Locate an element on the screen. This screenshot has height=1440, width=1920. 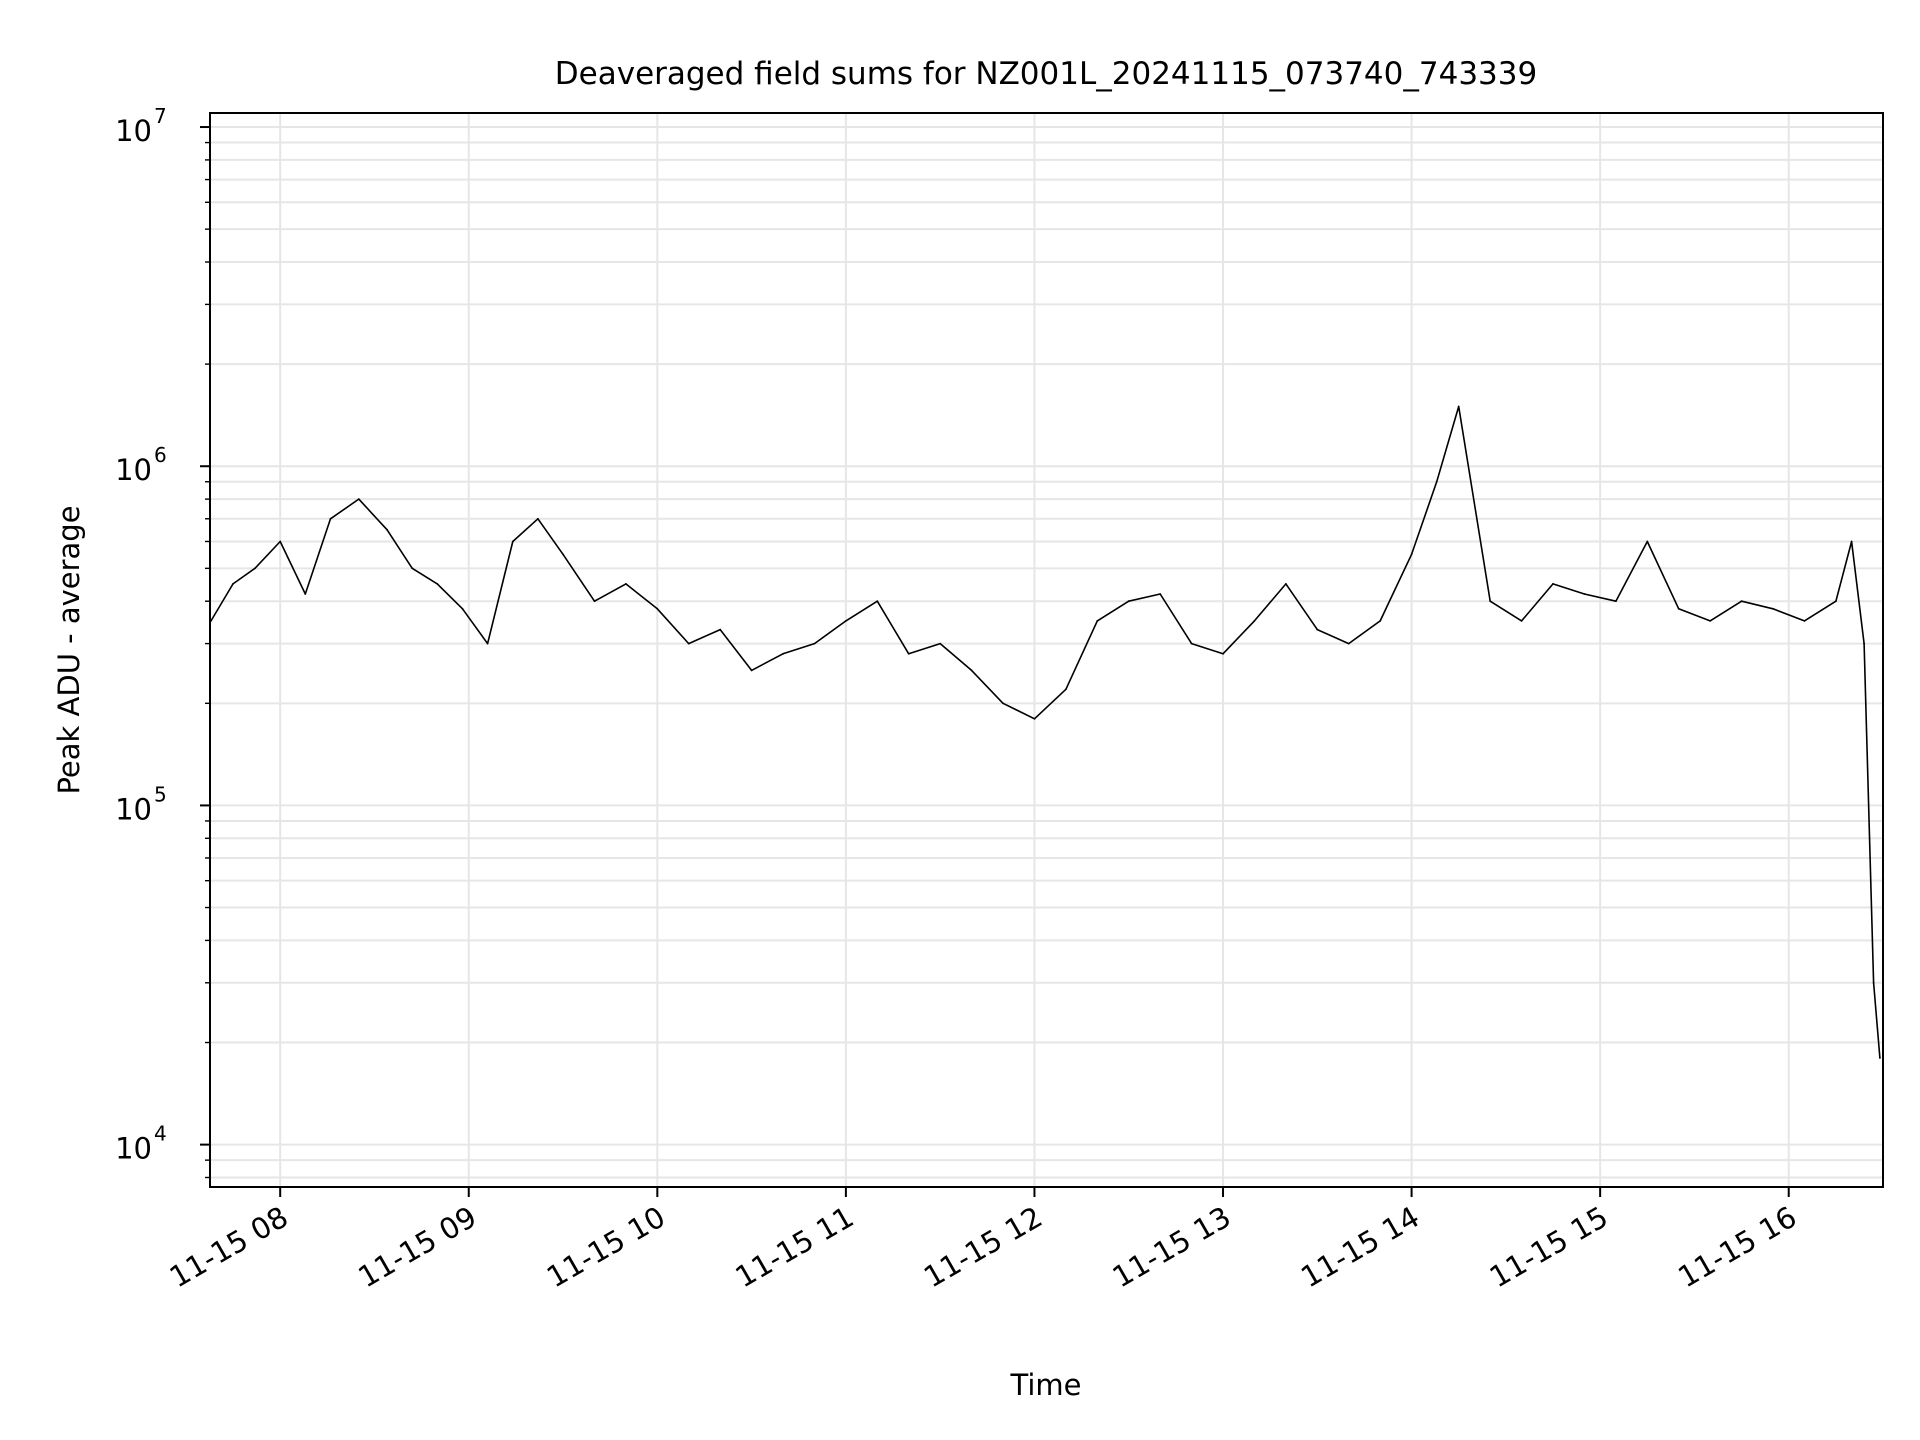
y-tick-exponent: 5 is located at coordinates (160, 794).